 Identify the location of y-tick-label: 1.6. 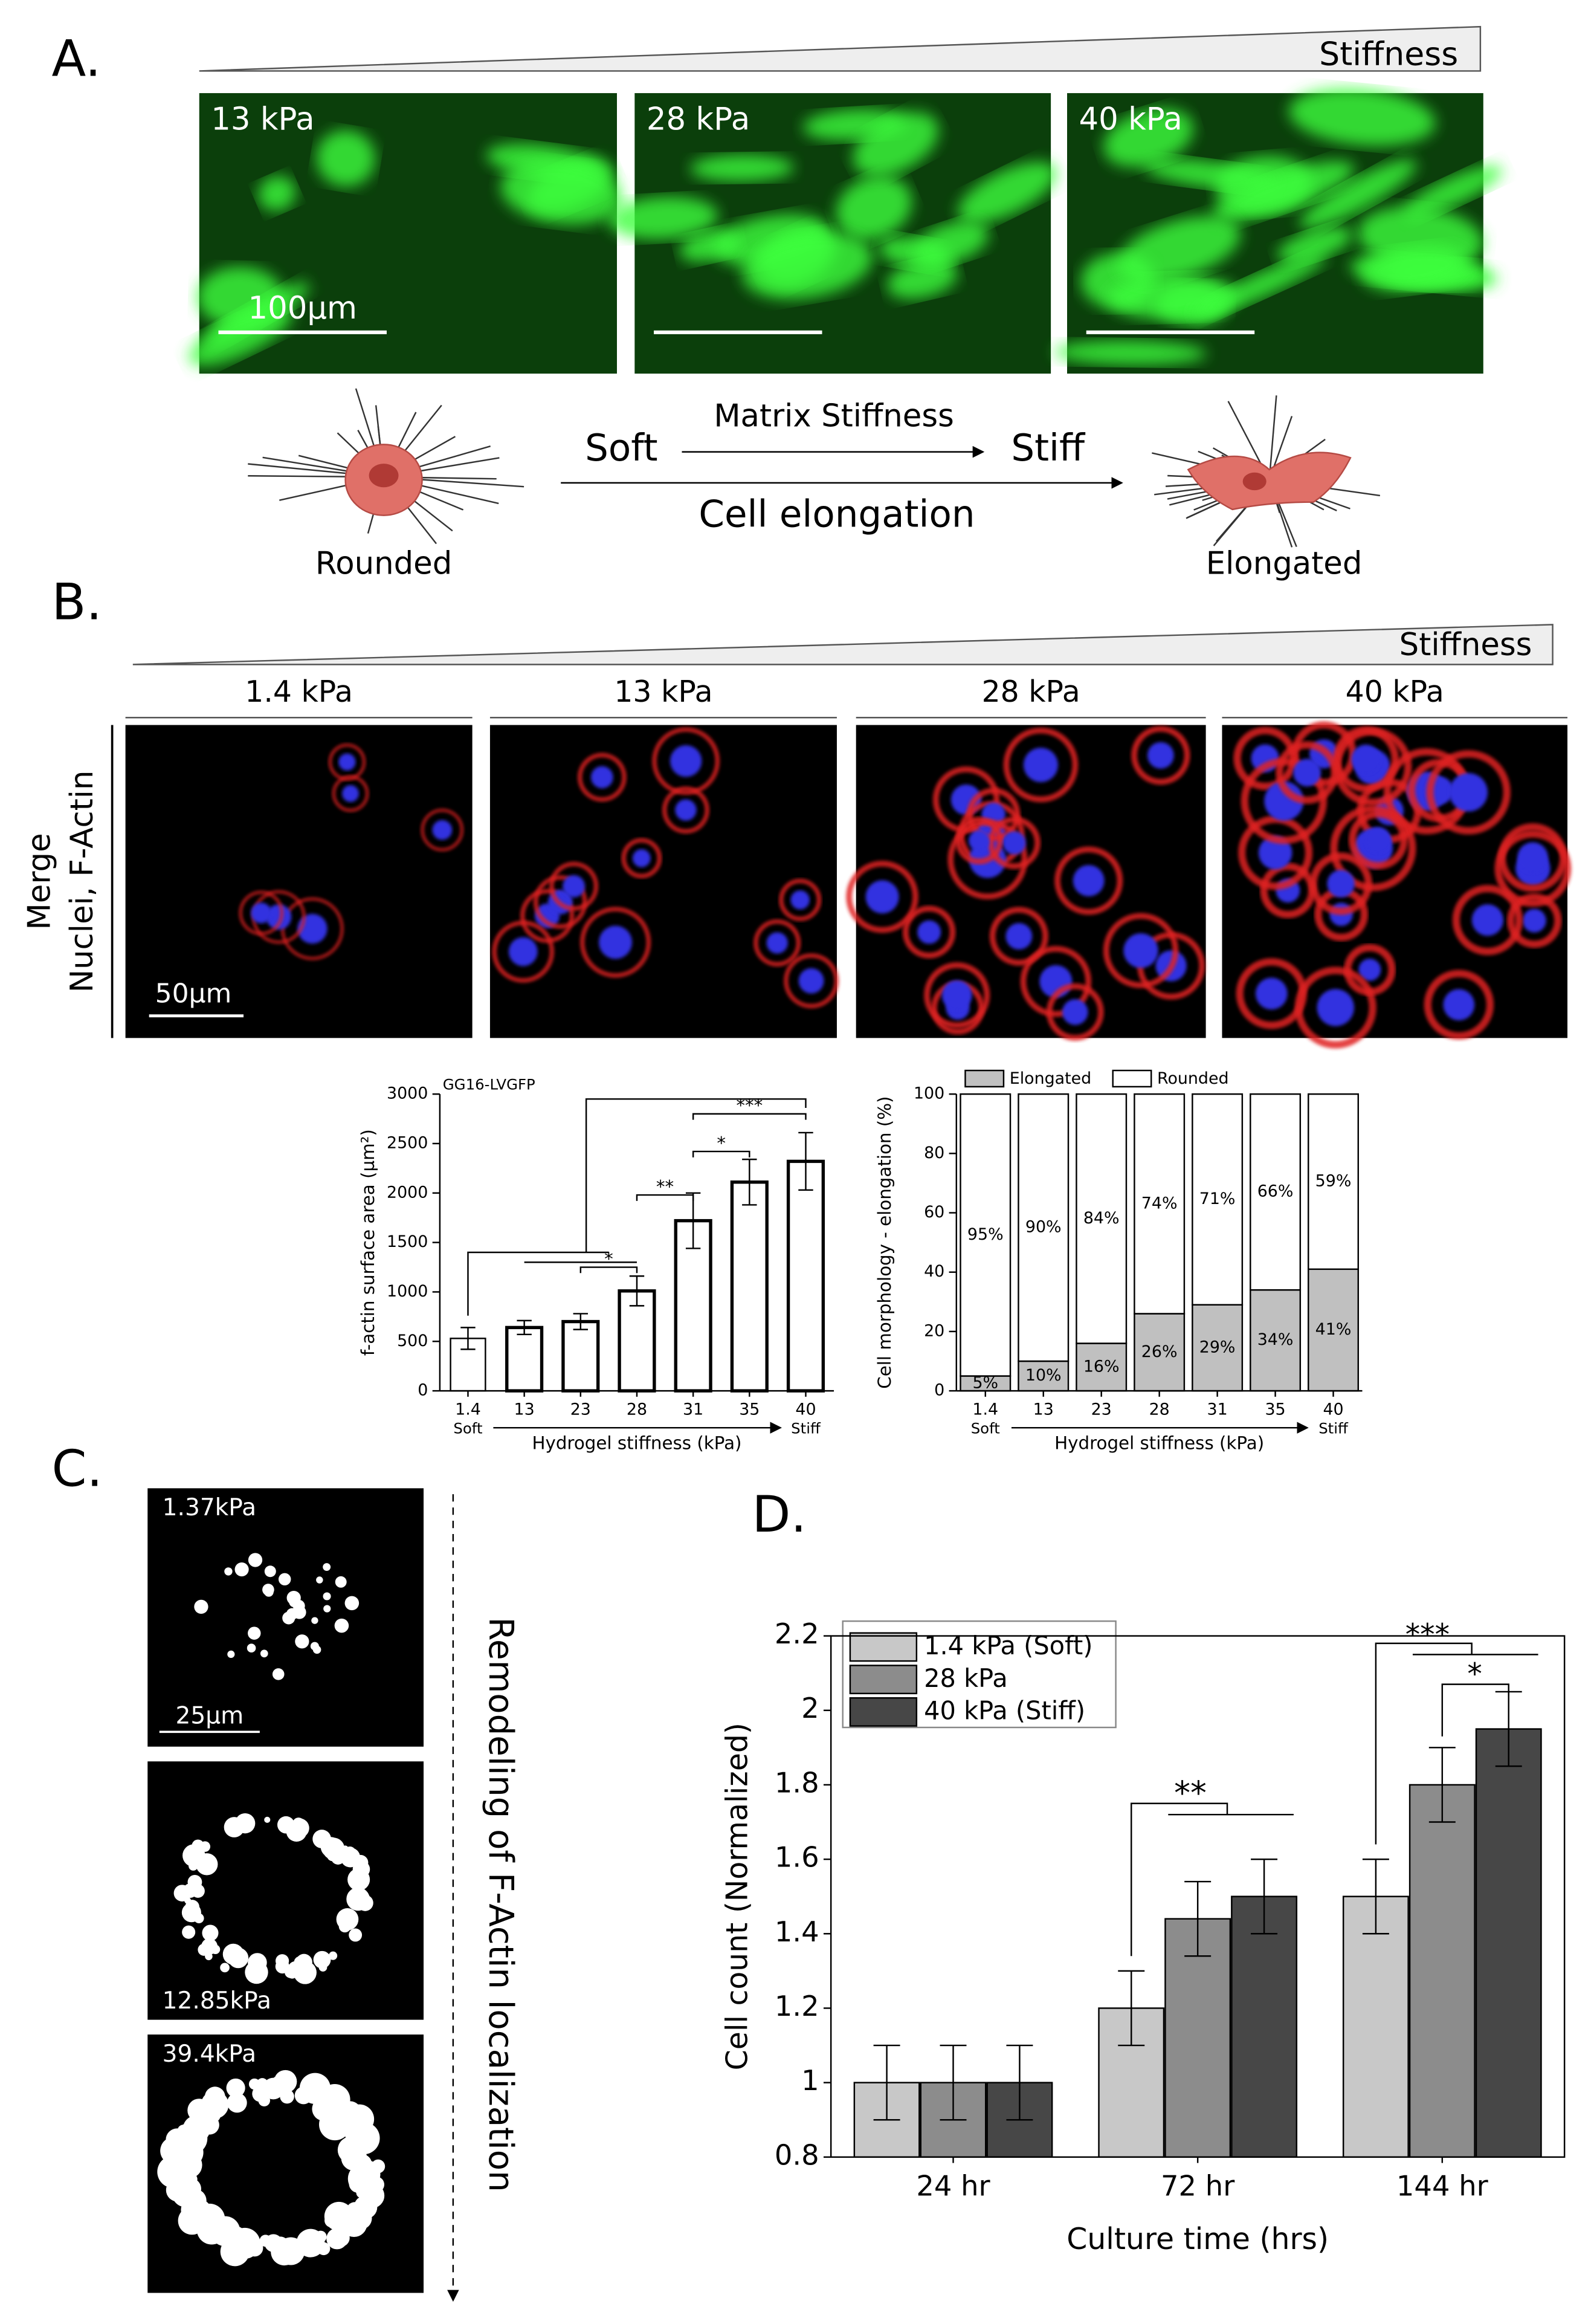
(797, 1857).